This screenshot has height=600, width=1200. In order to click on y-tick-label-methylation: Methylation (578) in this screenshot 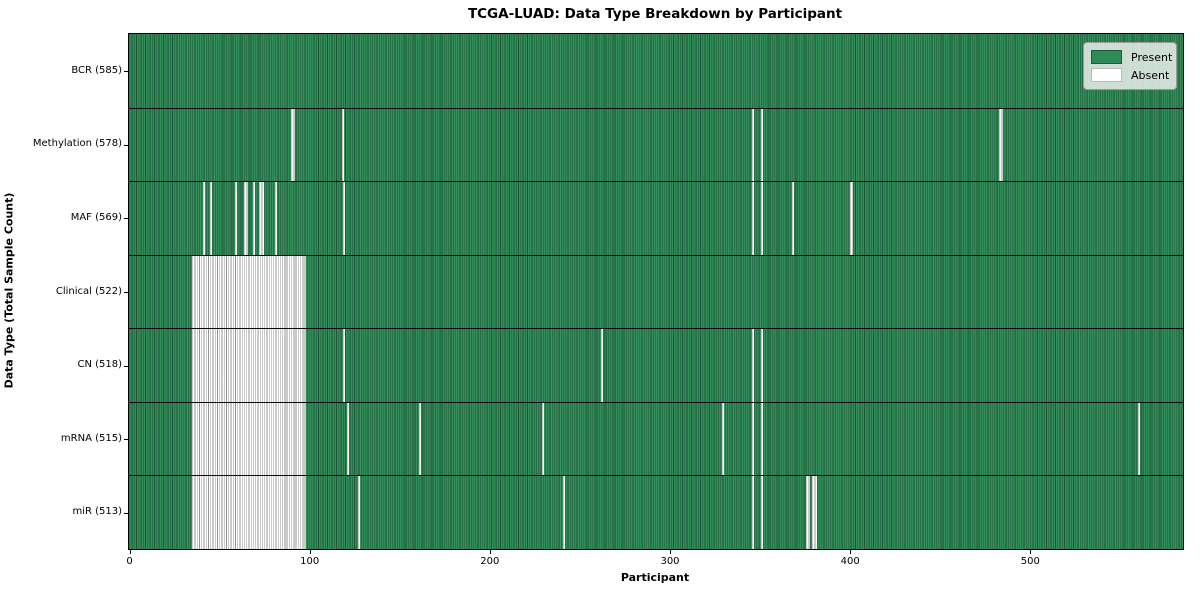, I will do `click(77, 144)`.